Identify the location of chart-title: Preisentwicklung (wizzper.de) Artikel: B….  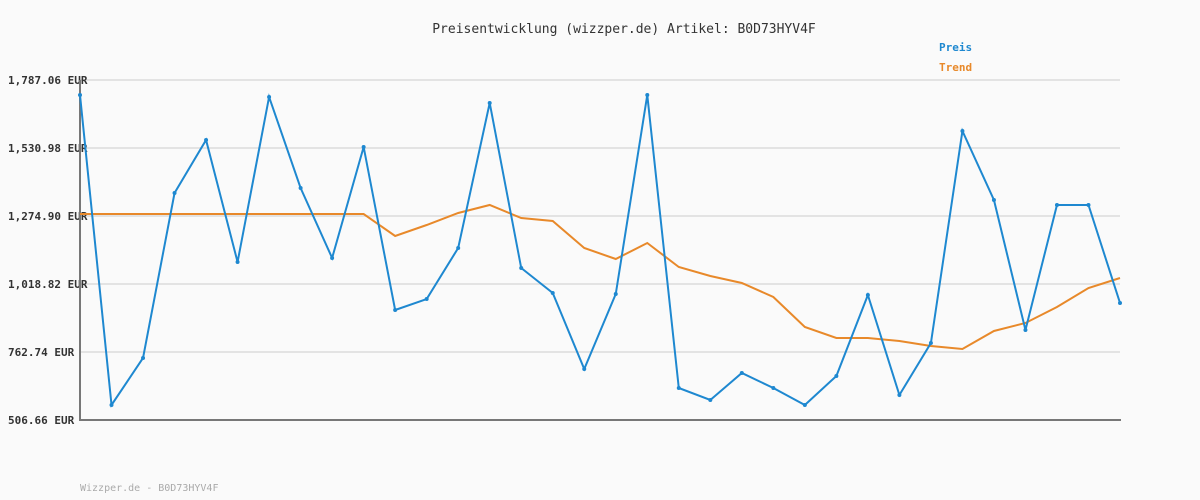
(624, 29).